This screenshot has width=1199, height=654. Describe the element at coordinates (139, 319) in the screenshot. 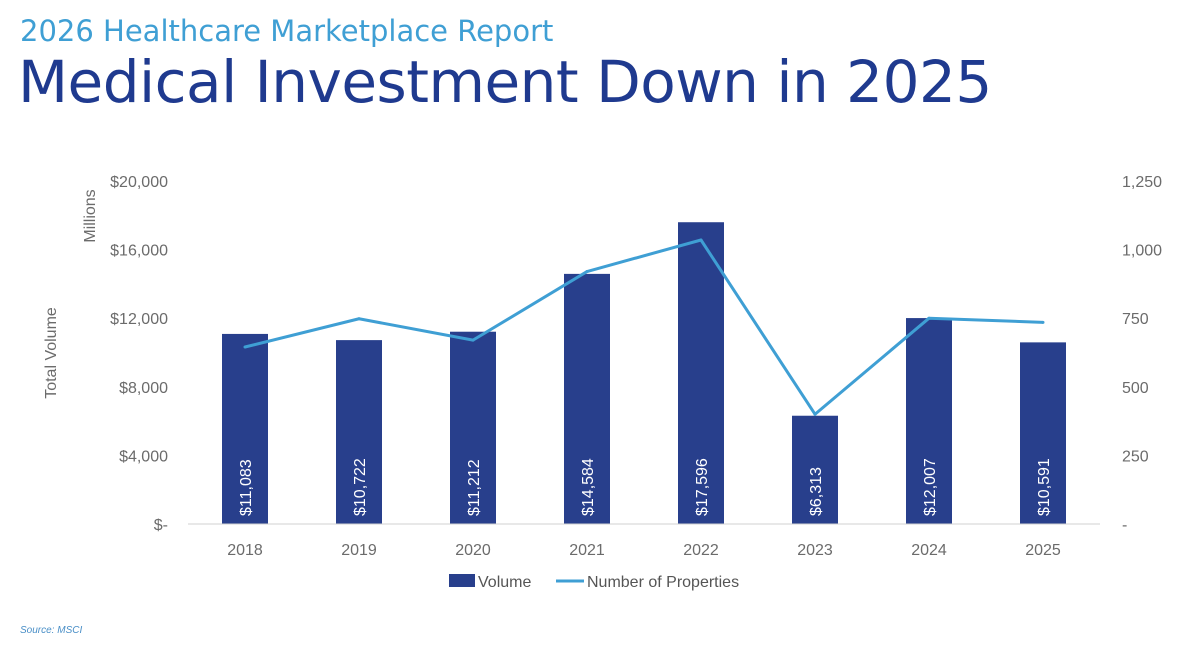

I see `y-left-tick-label: $12,000` at that location.